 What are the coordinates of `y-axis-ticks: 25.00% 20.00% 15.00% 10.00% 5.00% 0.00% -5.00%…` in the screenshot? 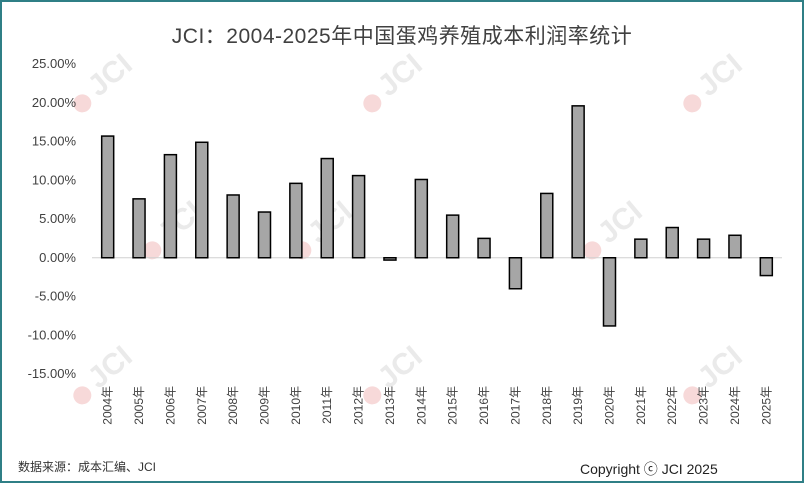 It's located at (52, 218).